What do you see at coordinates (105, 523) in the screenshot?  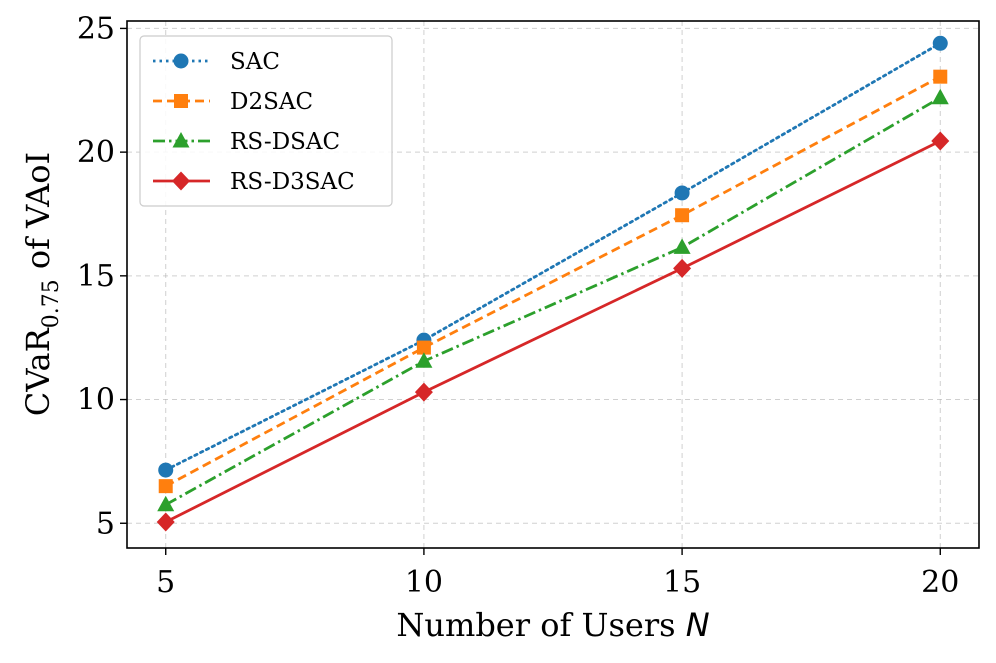 I see `y-tick-label: 5` at bounding box center [105, 523].